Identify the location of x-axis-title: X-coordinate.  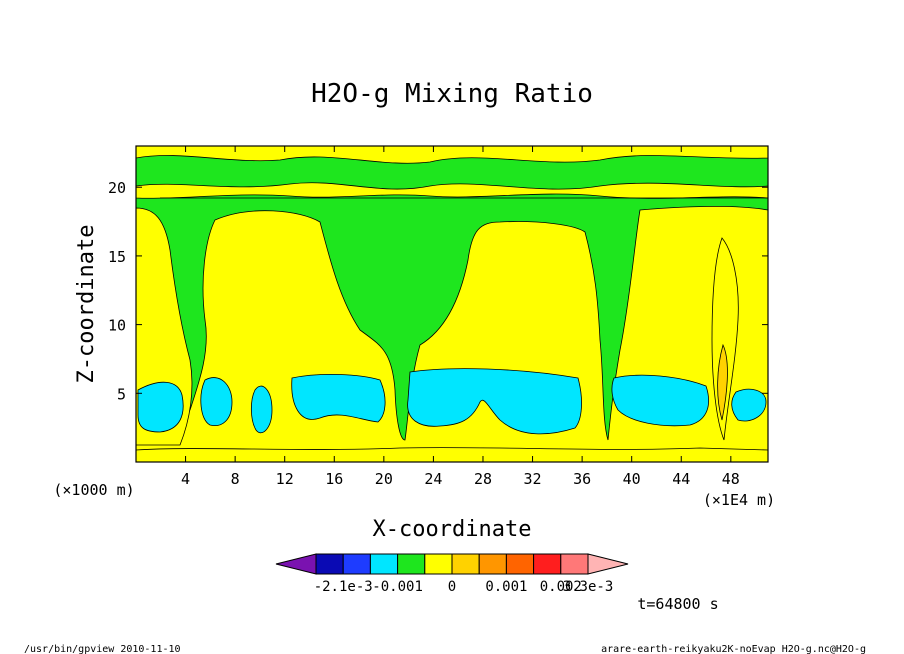
(452, 529).